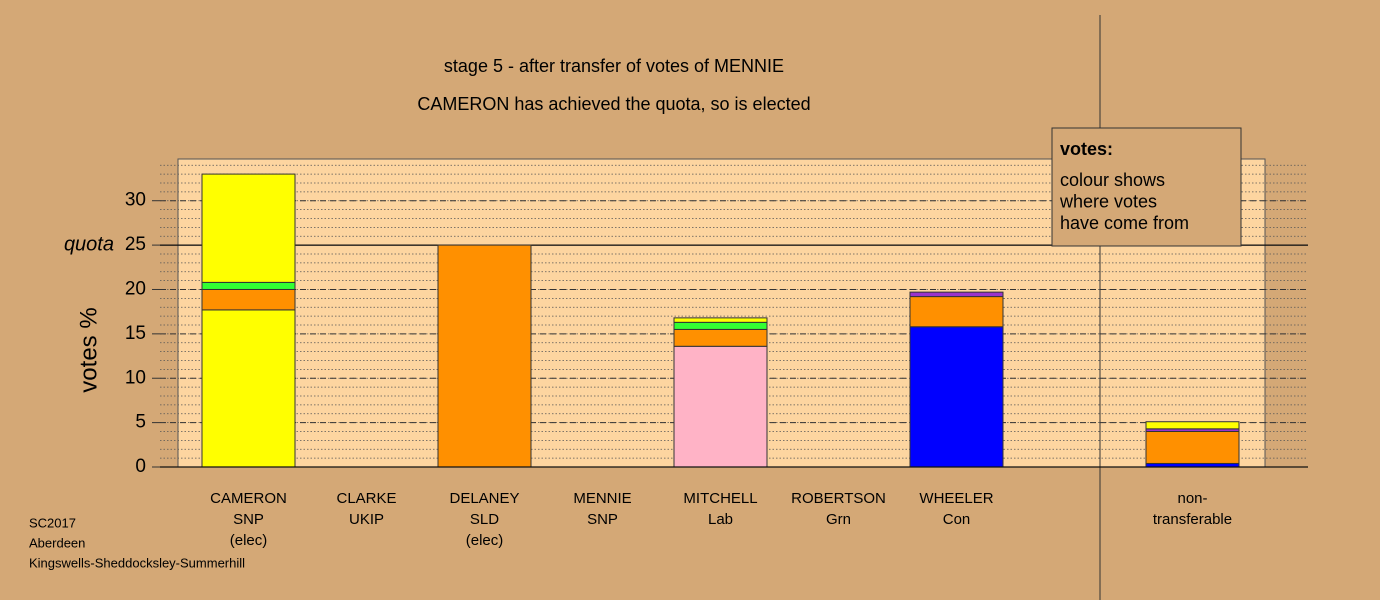 The image size is (1380, 600). What do you see at coordinates (135, 377) in the screenshot?
I see `y-tick-label: 10` at bounding box center [135, 377].